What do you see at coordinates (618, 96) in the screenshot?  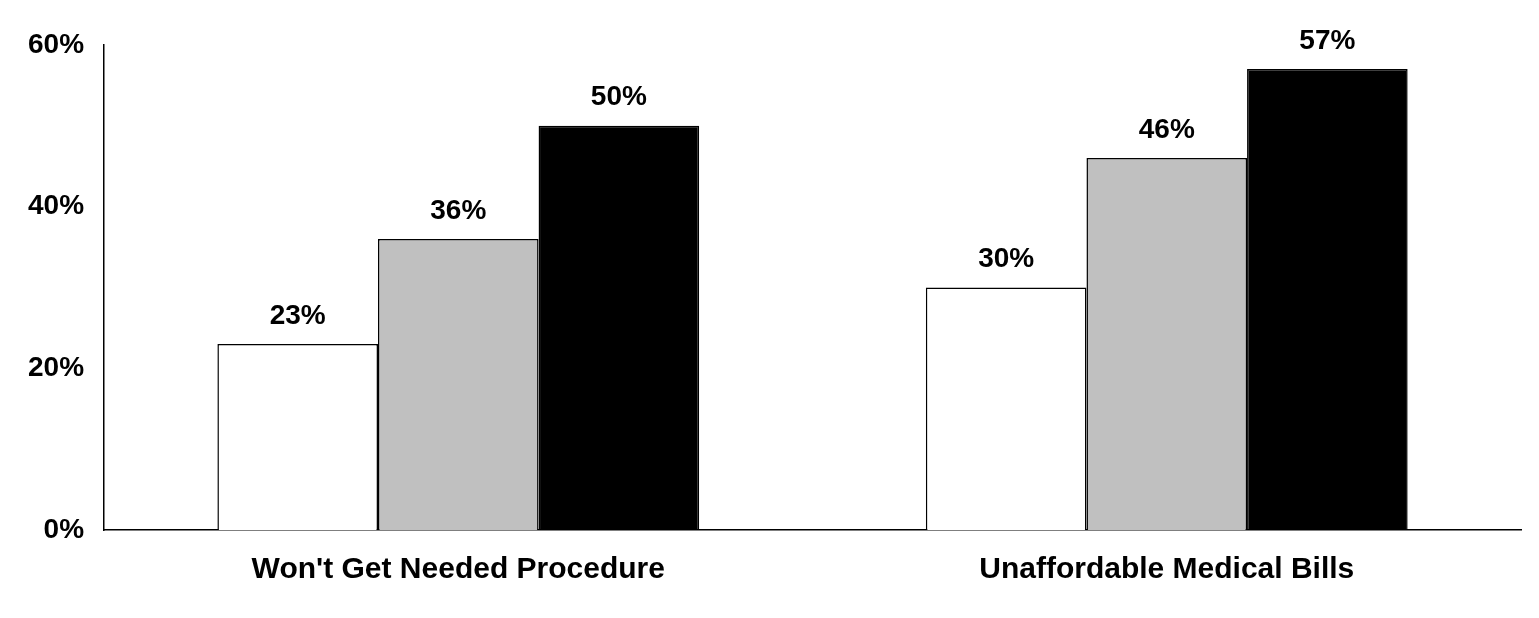 I see `data-label: 50%` at bounding box center [618, 96].